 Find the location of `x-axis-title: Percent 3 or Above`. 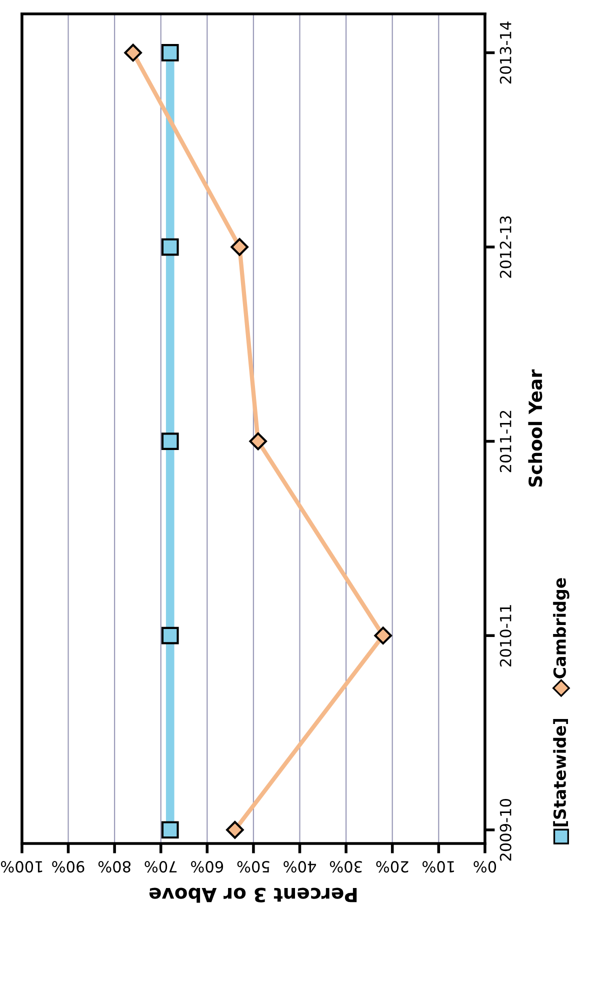

x-axis-title: Percent 3 or Above is located at coordinates (253, 895).